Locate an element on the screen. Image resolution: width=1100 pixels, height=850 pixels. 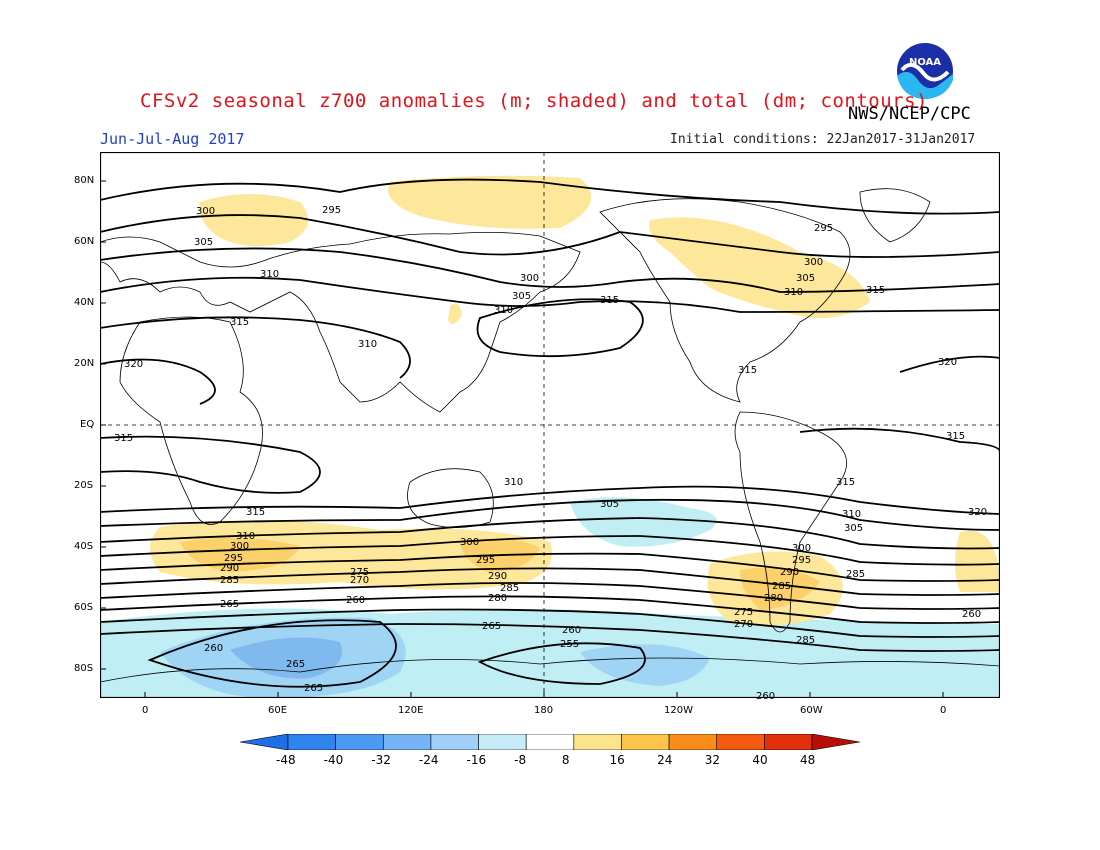
lon-label: 60W is located at coordinates (811, 710).